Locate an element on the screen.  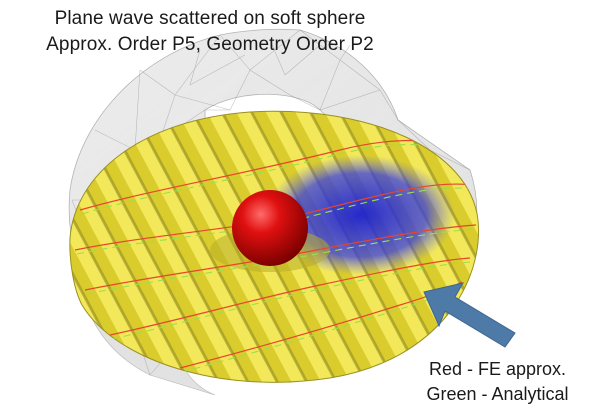
title-line-2: Approx. Order P5, Geometry Order P2 is located at coordinates (210, 44).